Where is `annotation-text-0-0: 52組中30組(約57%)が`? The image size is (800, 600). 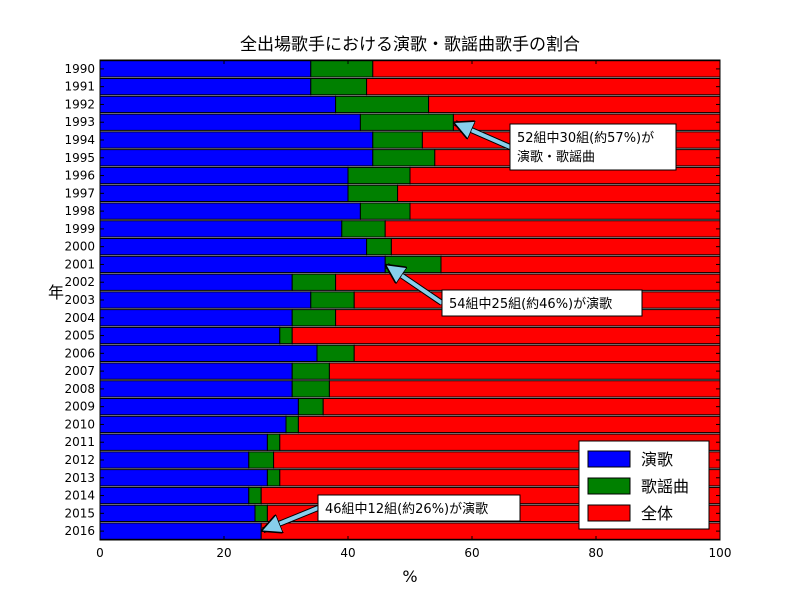
annotation-text-0-0: 52組中30組(約57%)が is located at coordinates (585, 138).